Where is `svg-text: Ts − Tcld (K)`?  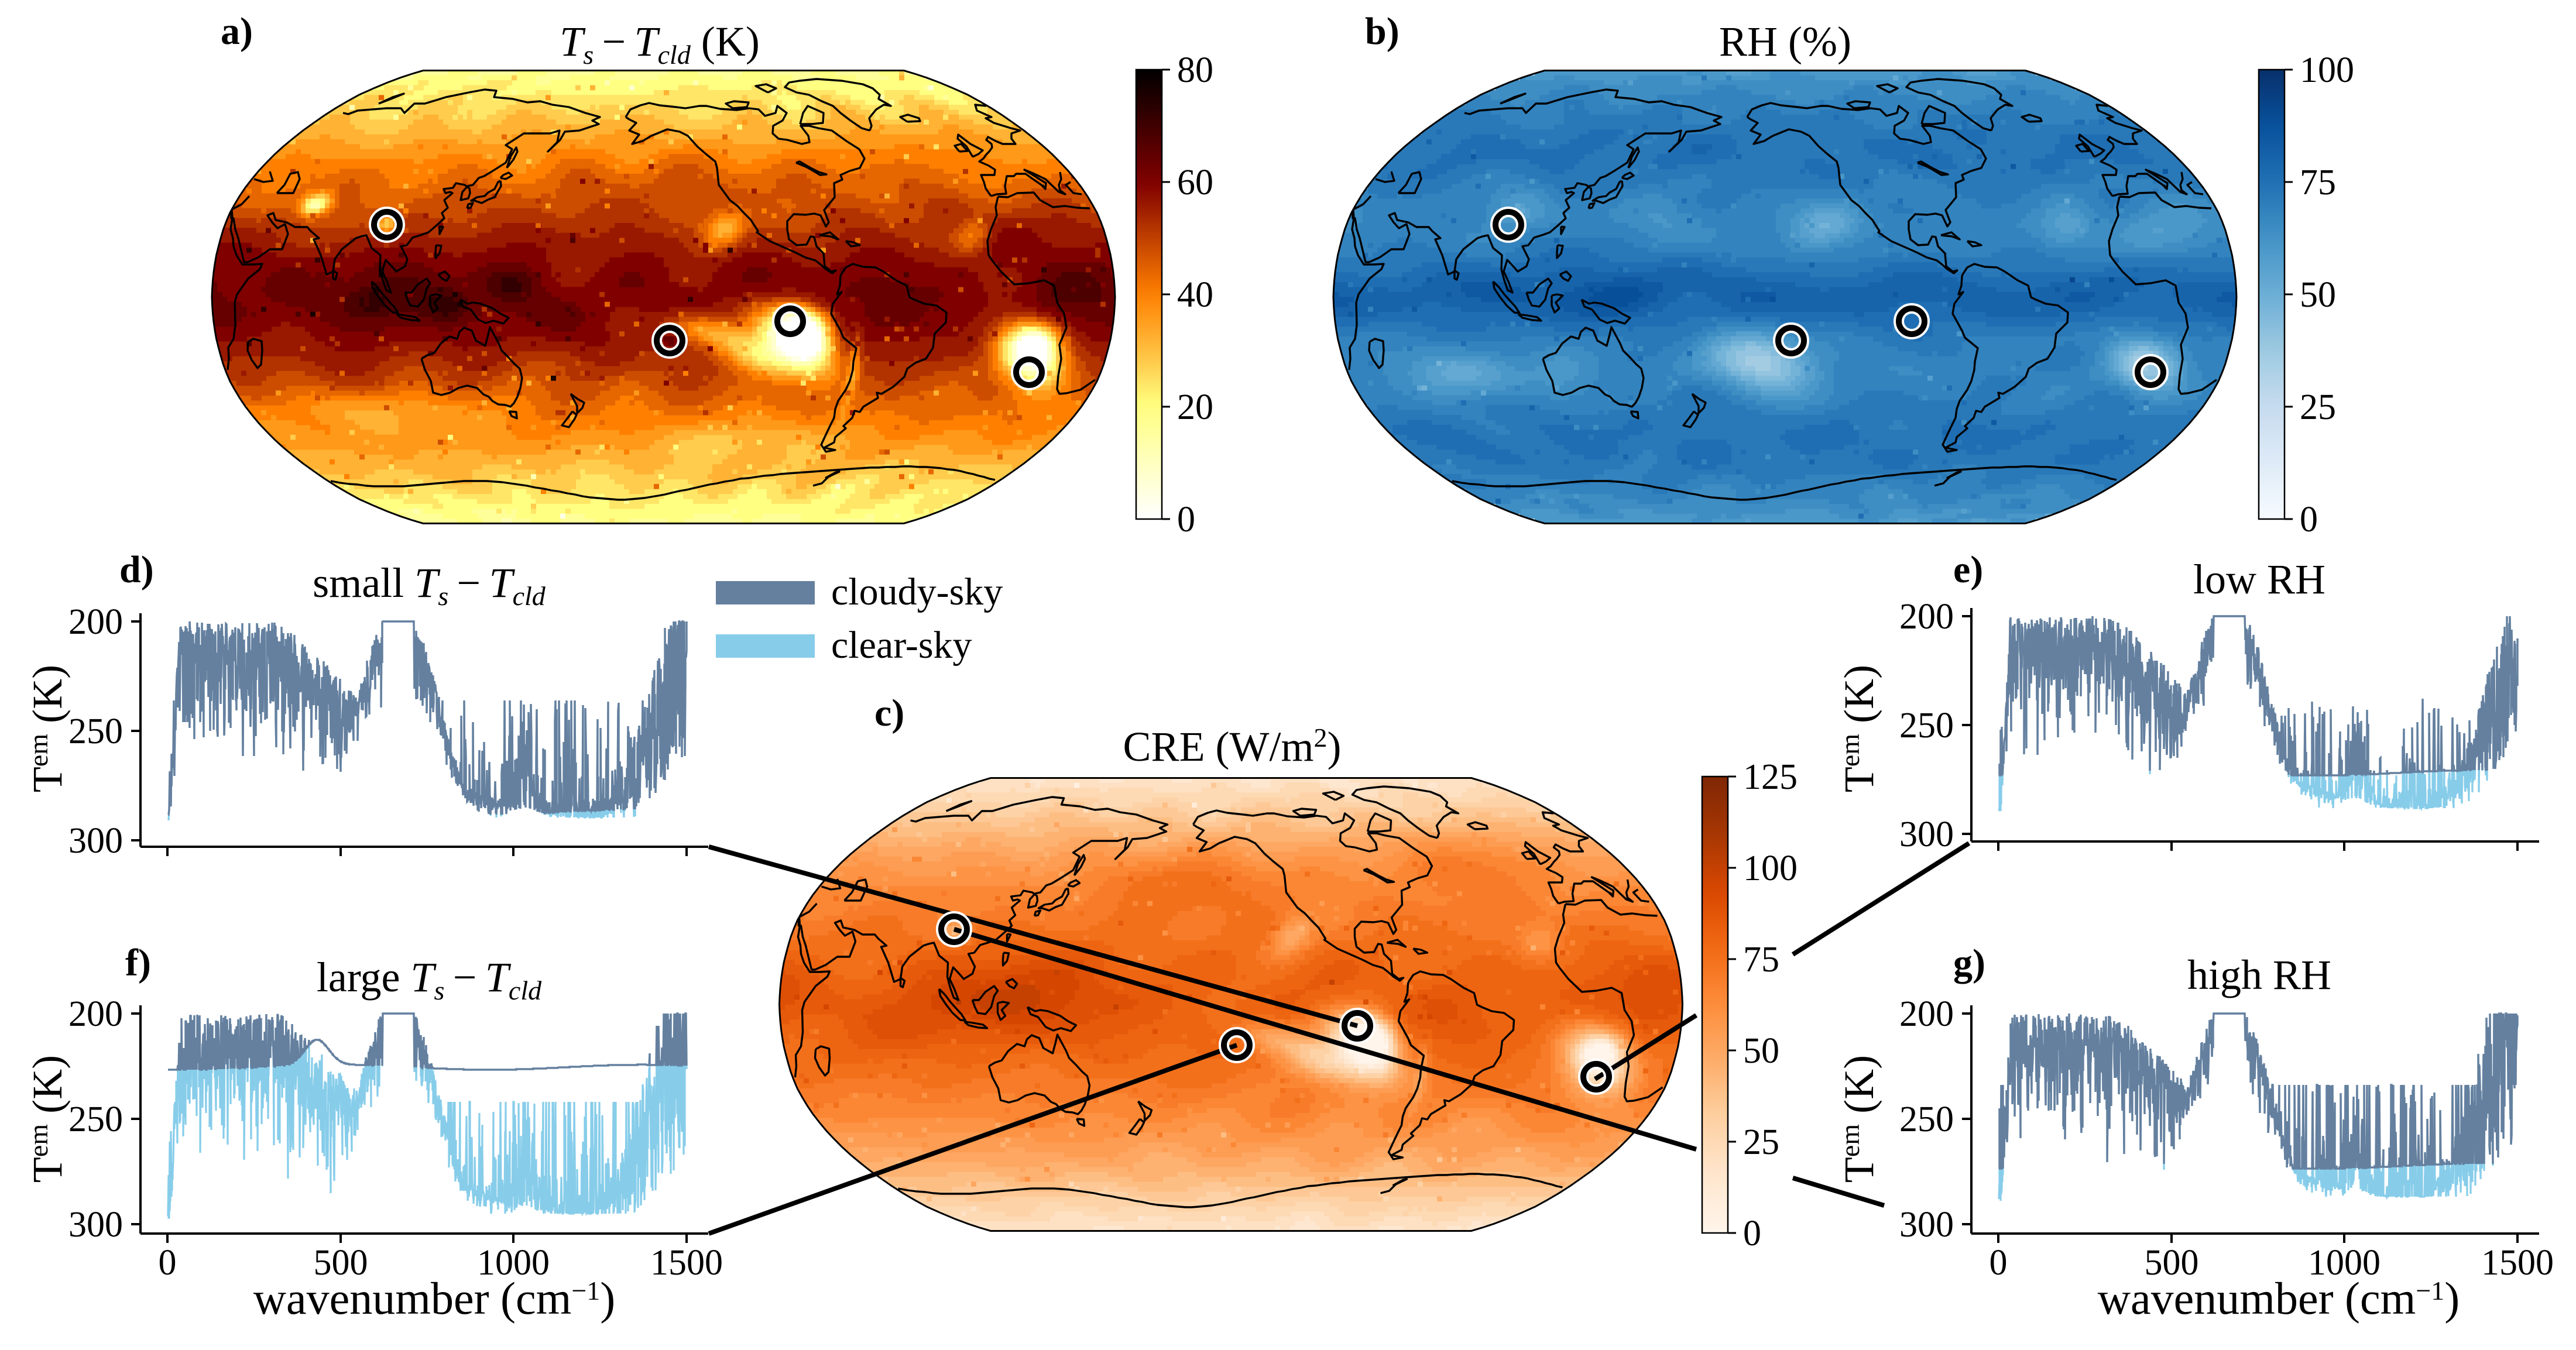
svg-text: Ts − Tcld (K) is located at coordinates (660, 44).